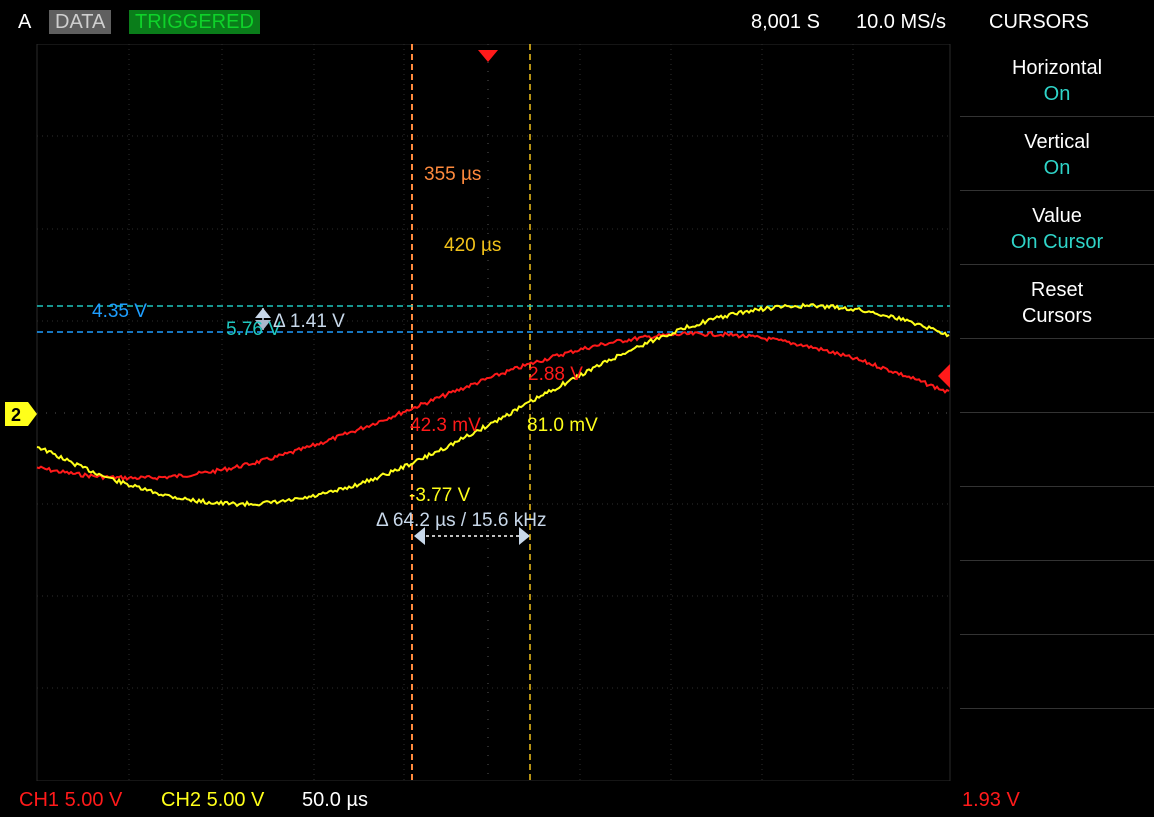  Describe the element at coordinates (212, 800) in the screenshot. I see `ch2-scale: CH2 5.00 V` at that location.